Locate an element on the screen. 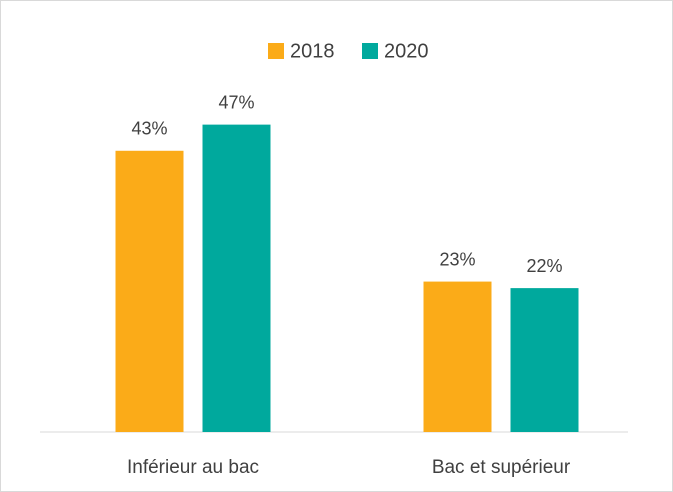 The height and width of the screenshot is (492, 673). data-label: 22% is located at coordinates (544, 266).